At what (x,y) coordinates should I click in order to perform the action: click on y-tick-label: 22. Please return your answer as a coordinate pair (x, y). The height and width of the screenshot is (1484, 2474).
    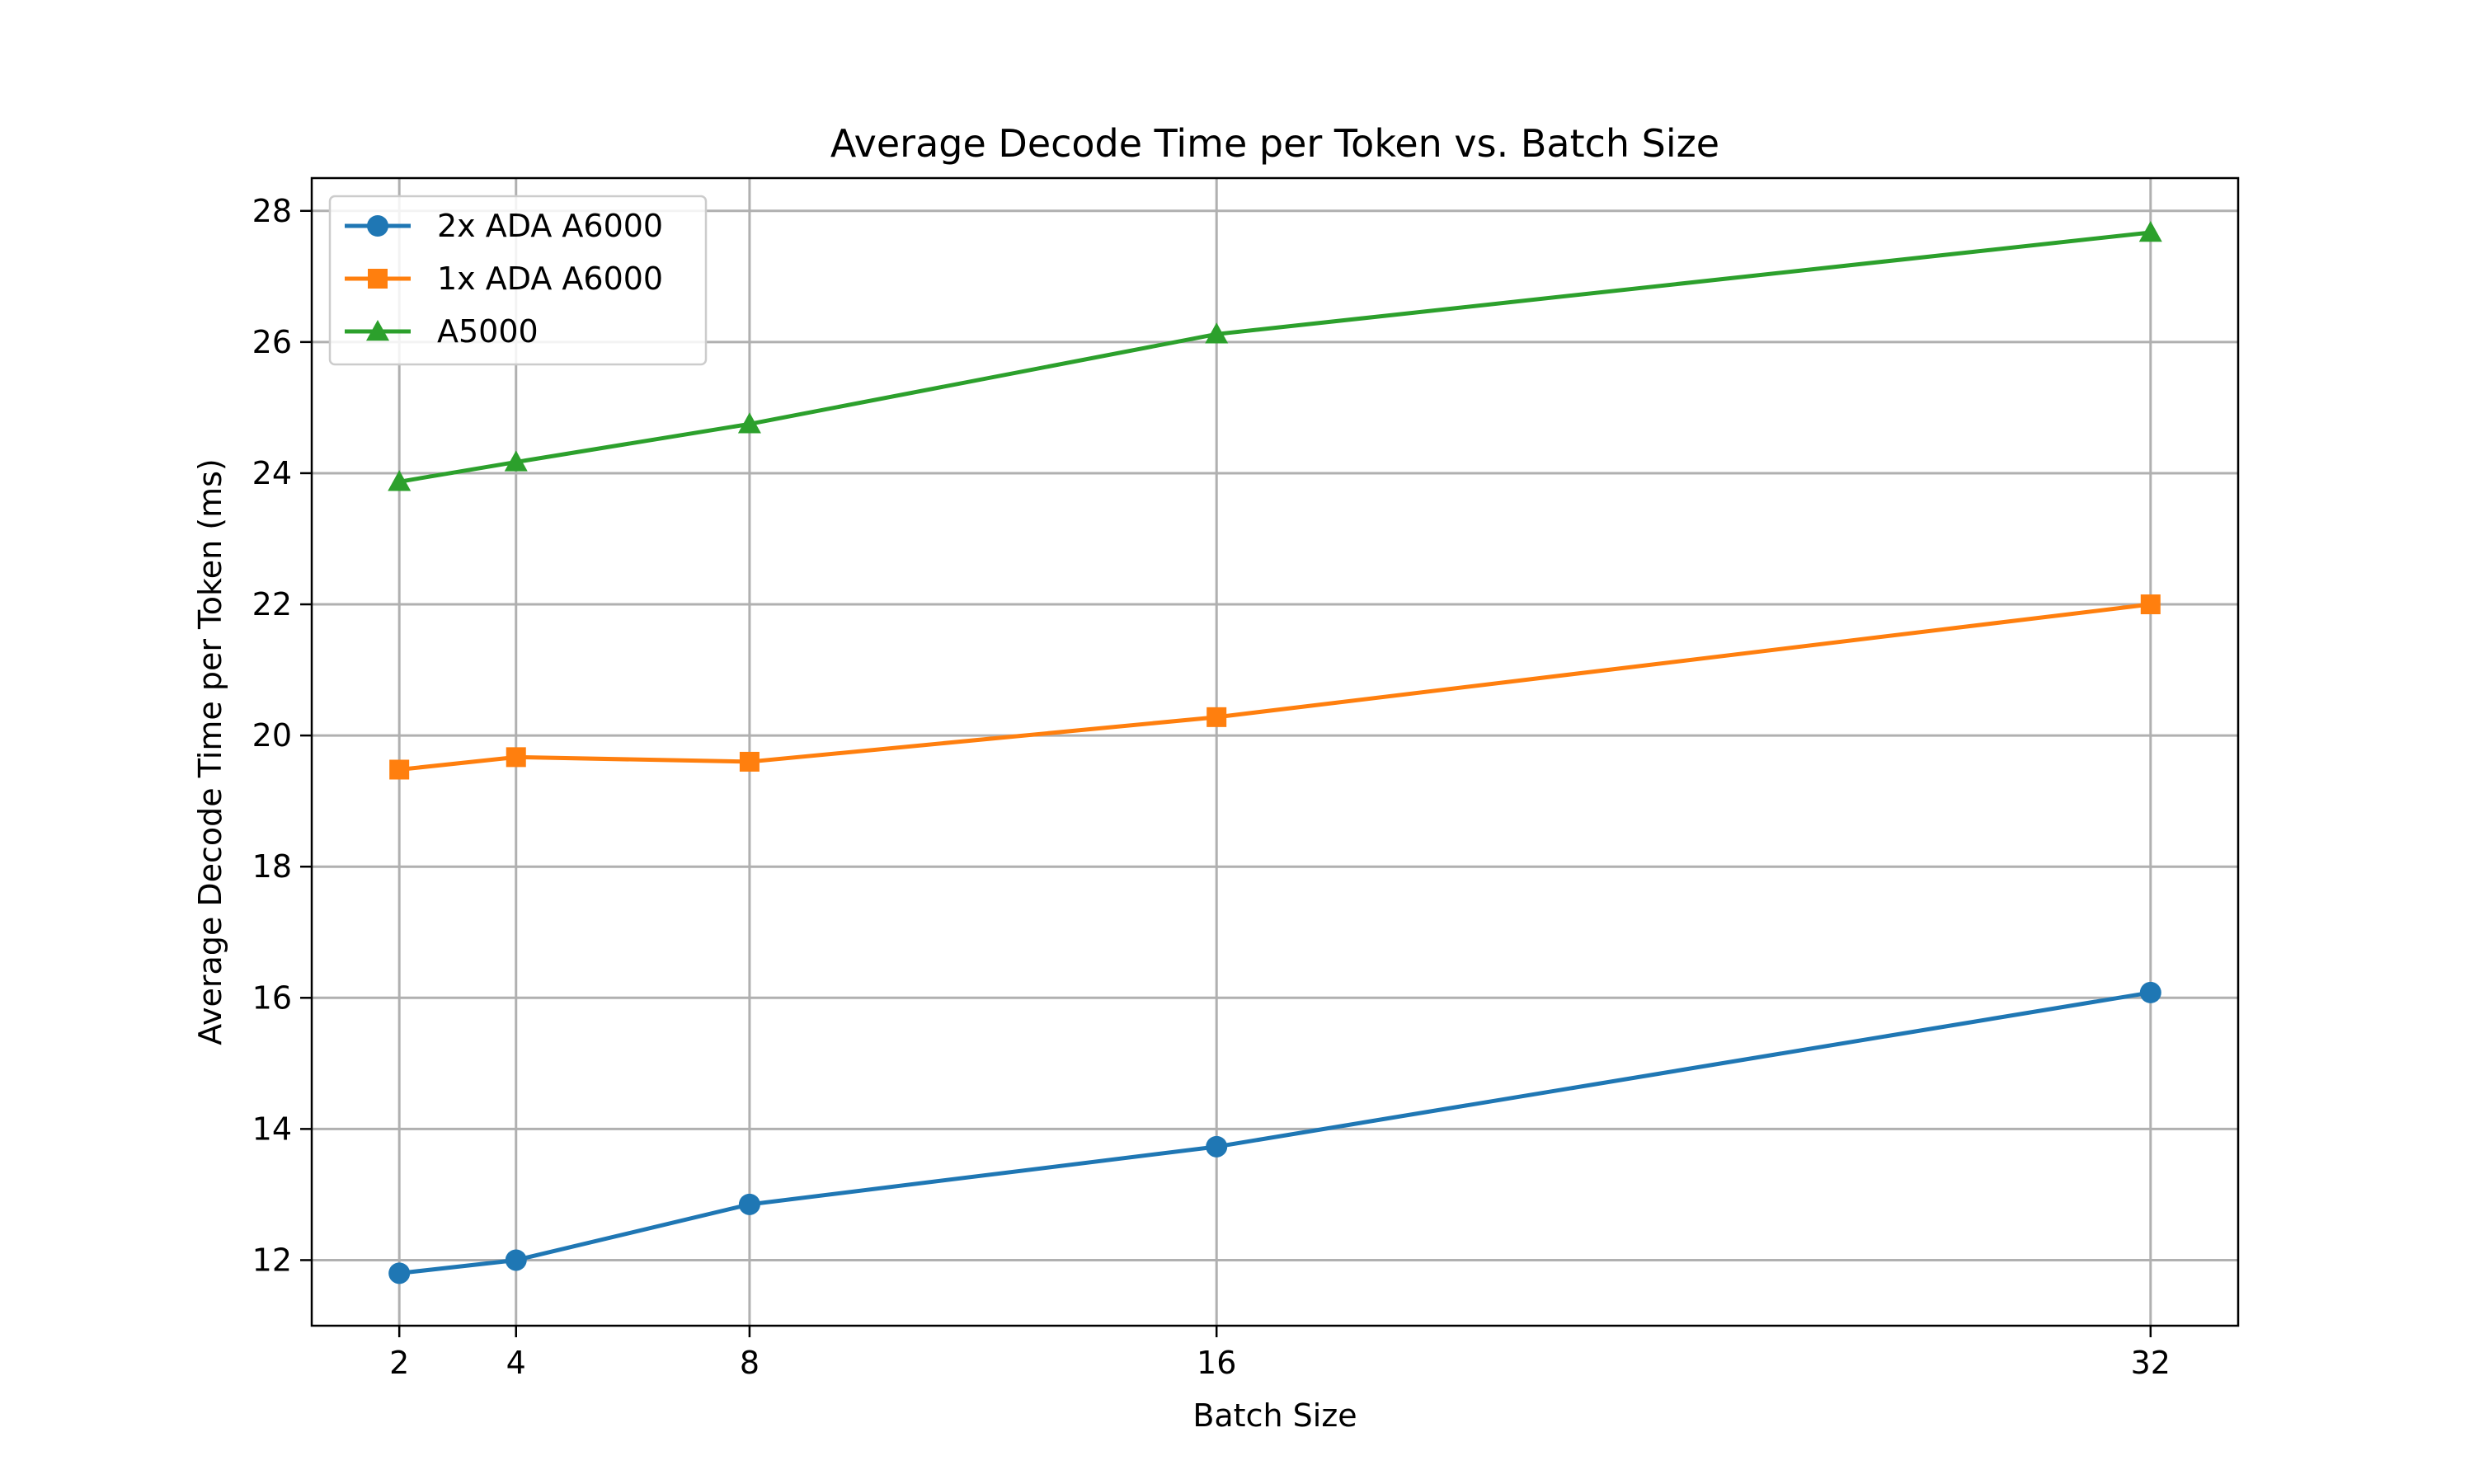
    Looking at the image, I should click on (272, 604).